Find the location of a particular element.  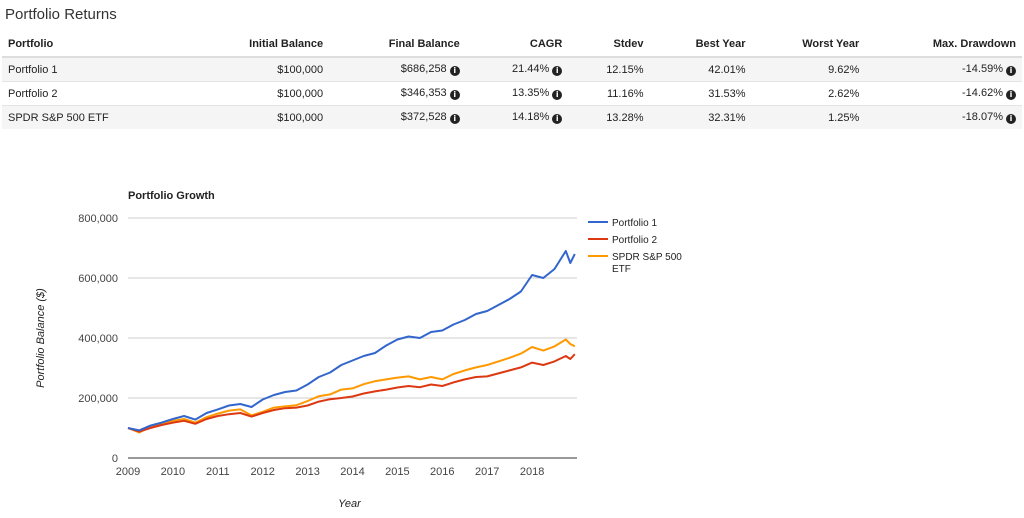

table-cell: 13.35% i is located at coordinates (517, 93).